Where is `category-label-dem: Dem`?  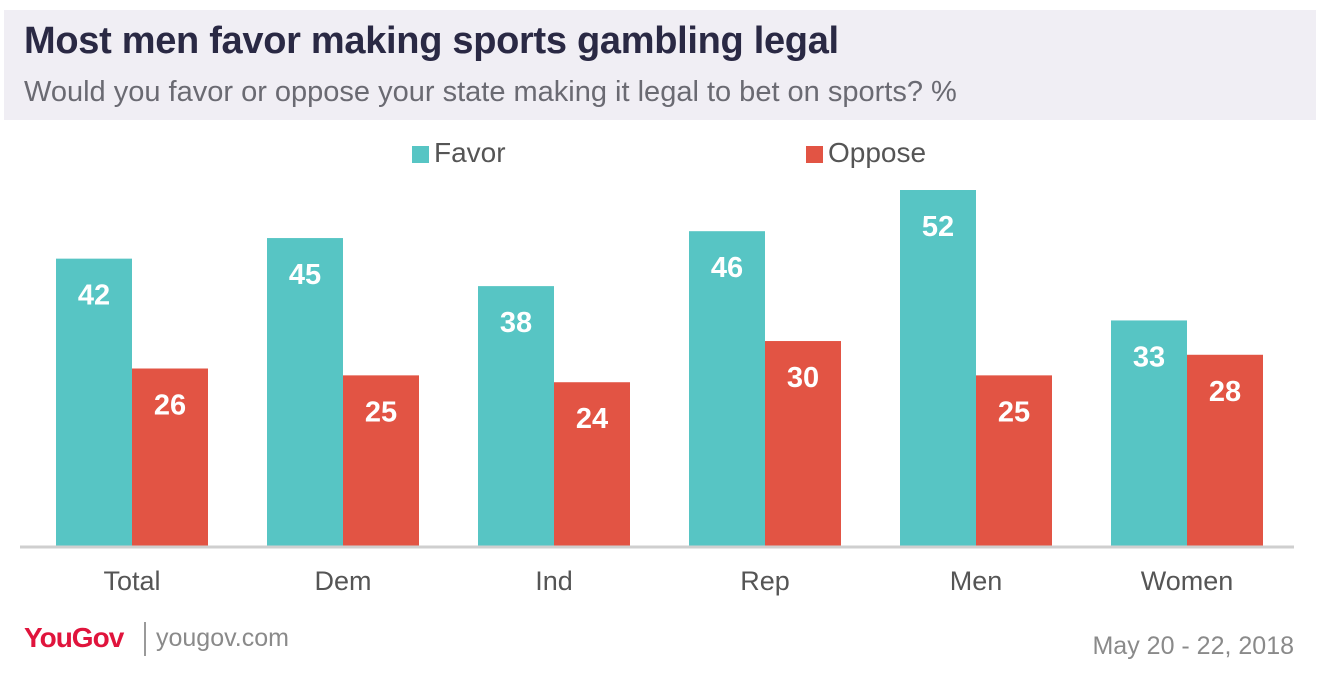 category-label-dem: Dem is located at coordinates (342, 581).